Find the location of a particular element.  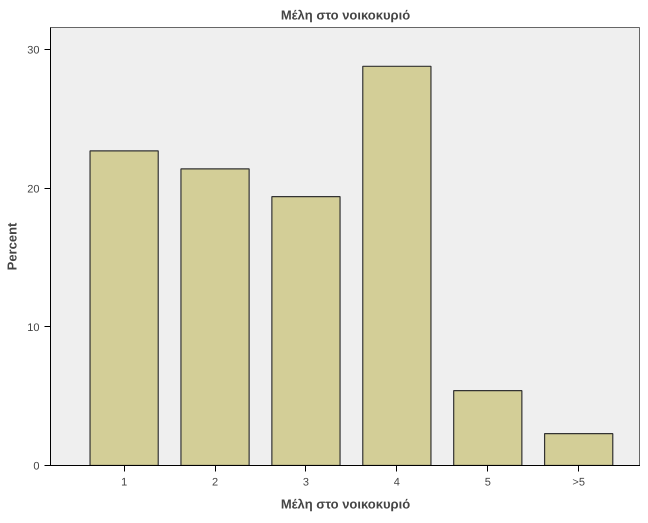

x-tick-label: 5 is located at coordinates (487, 482).